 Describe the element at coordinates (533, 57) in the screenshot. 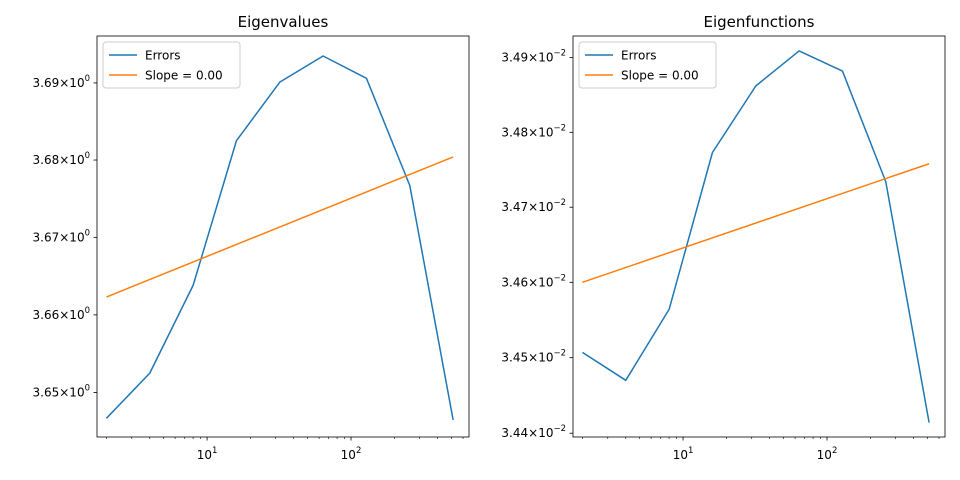

I see `y-tick-label: 3.49×10⁻²` at that location.